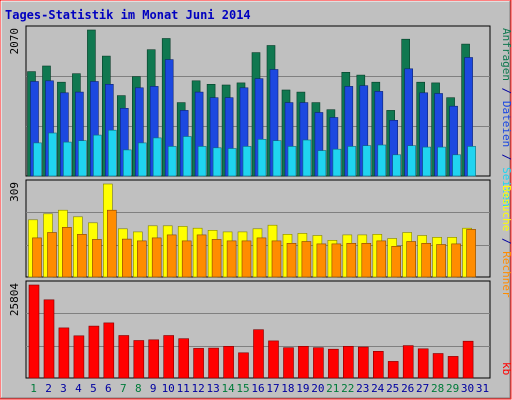 The width and height of the screenshot is (512, 400). What do you see at coordinates (212, 388) in the screenshot?
I see `day-label-13: 13` at bounding box center [212, 388].